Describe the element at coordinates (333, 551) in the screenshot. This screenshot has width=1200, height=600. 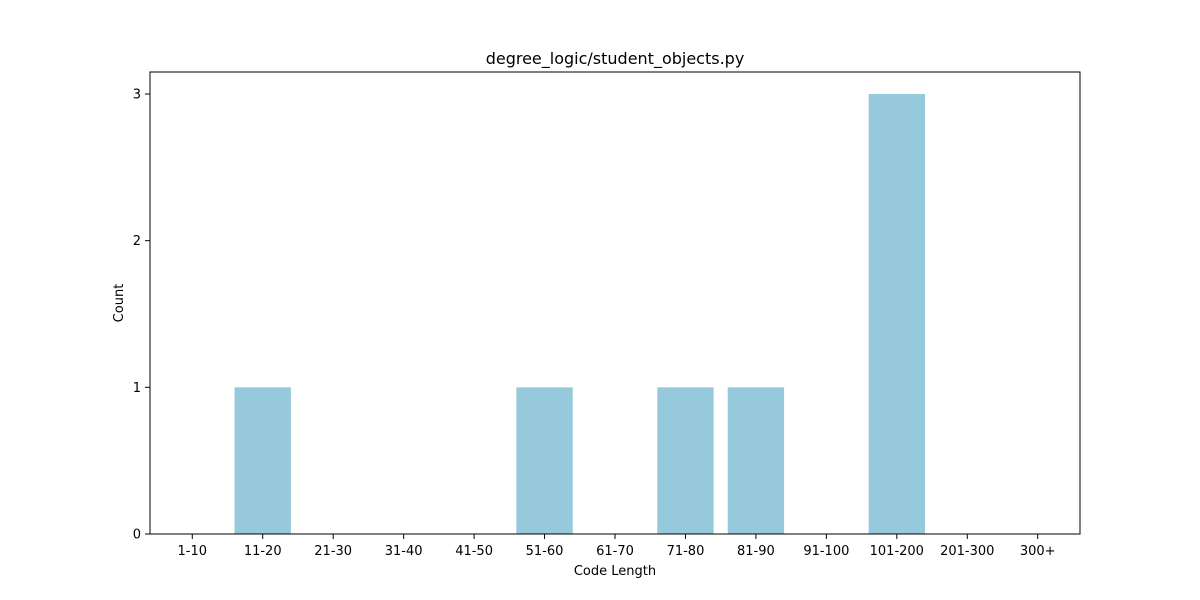
I see `x-tick-label: 21-30` at that location.